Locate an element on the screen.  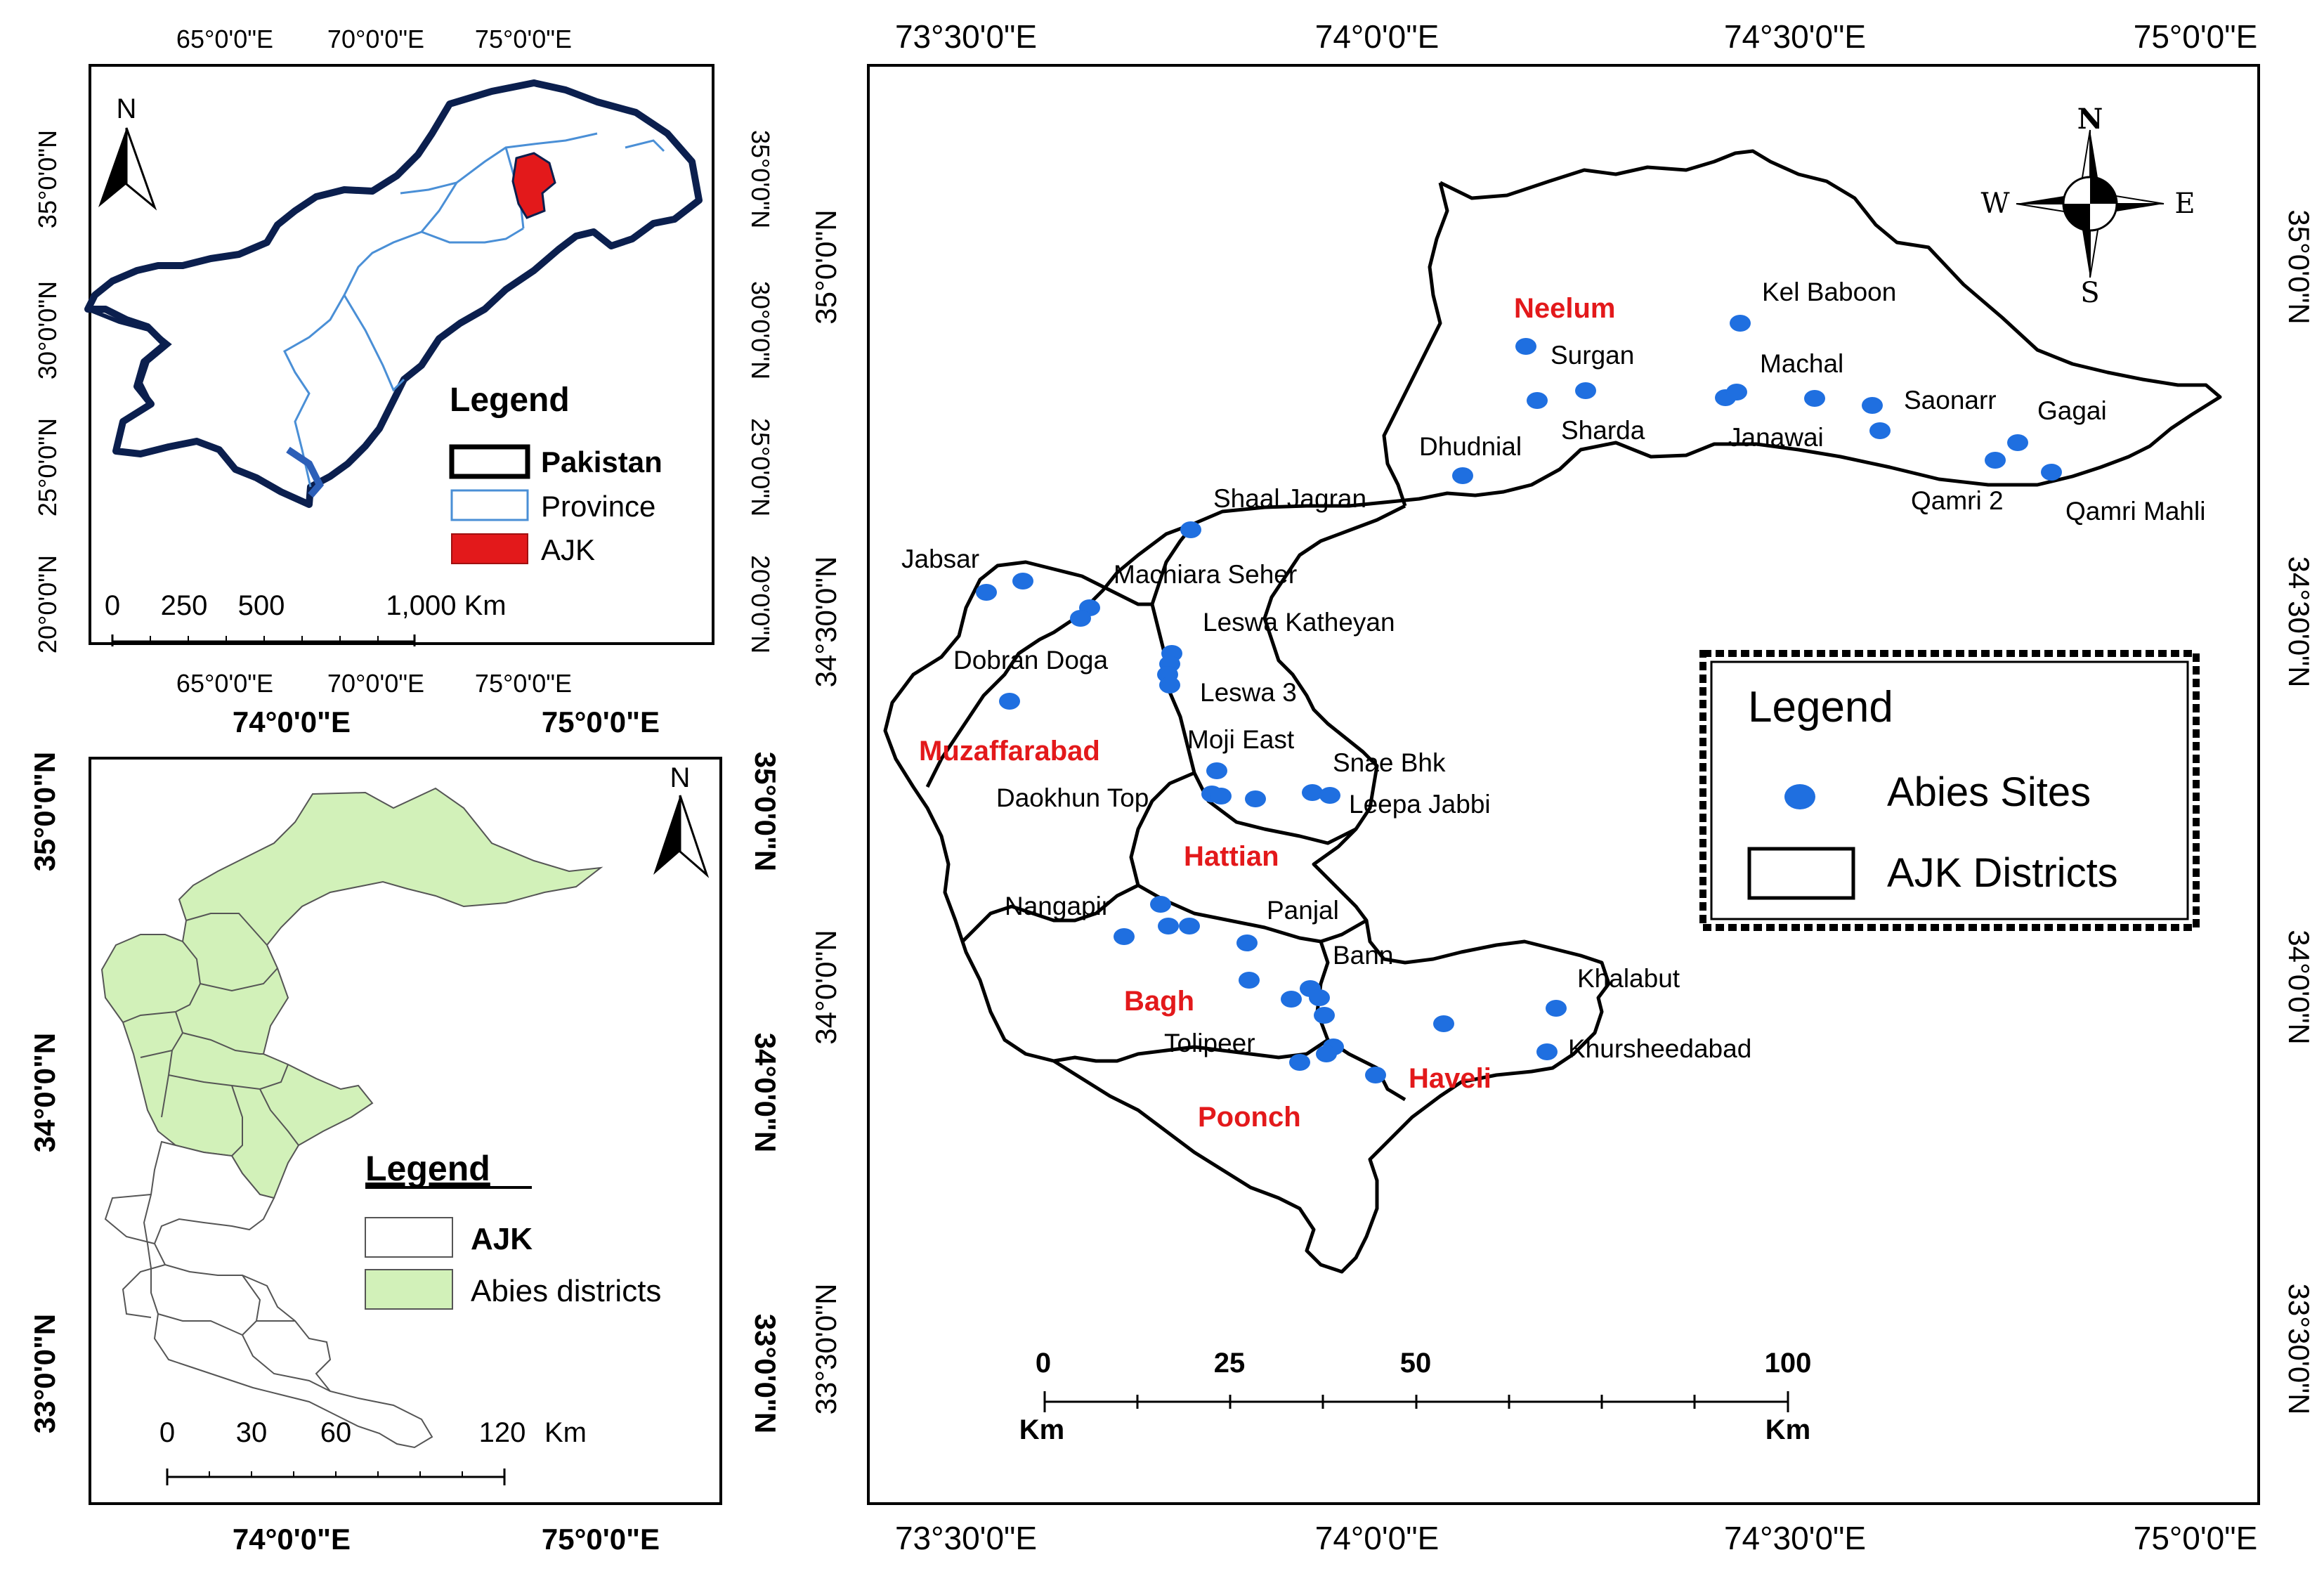
site-label-dobran-doga: Dobran Doga is located at coordinates (1031, 660).